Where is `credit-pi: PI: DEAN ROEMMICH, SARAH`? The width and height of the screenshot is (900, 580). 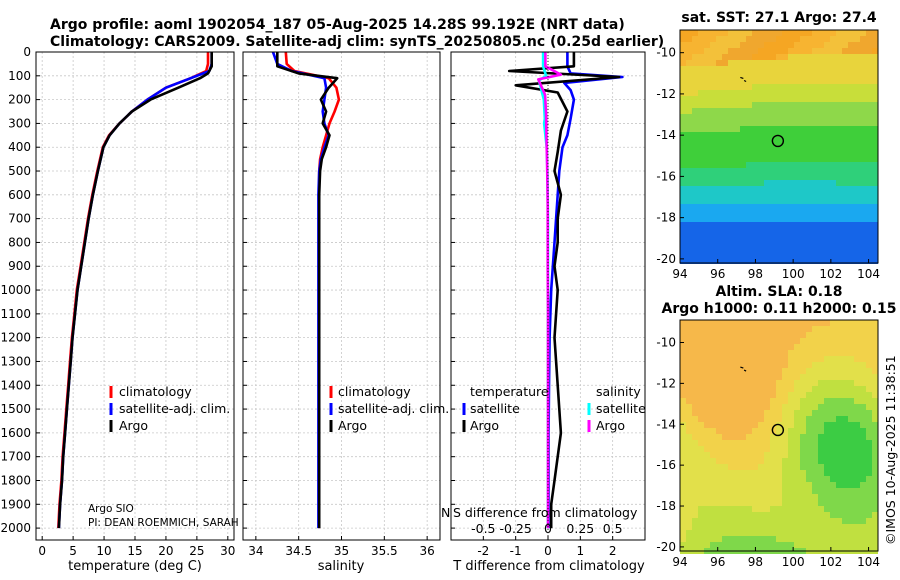
credit-pi: PI: DEAN ROEMMICH, SARAH is located at coordinates (163, 523).